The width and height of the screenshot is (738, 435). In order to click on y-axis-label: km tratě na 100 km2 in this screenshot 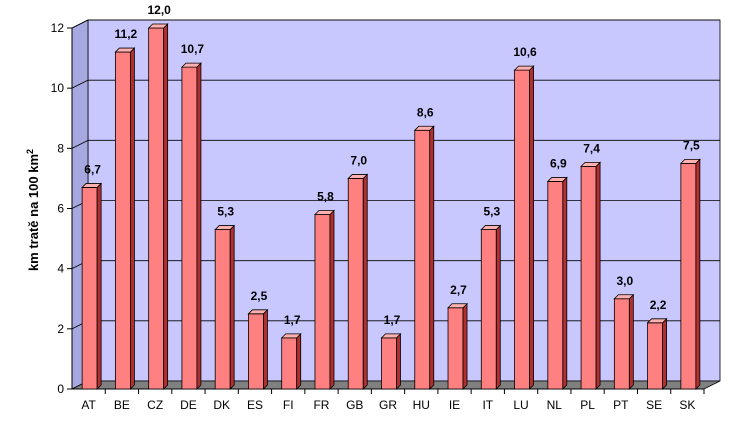, I will do `click(33, 210)`.